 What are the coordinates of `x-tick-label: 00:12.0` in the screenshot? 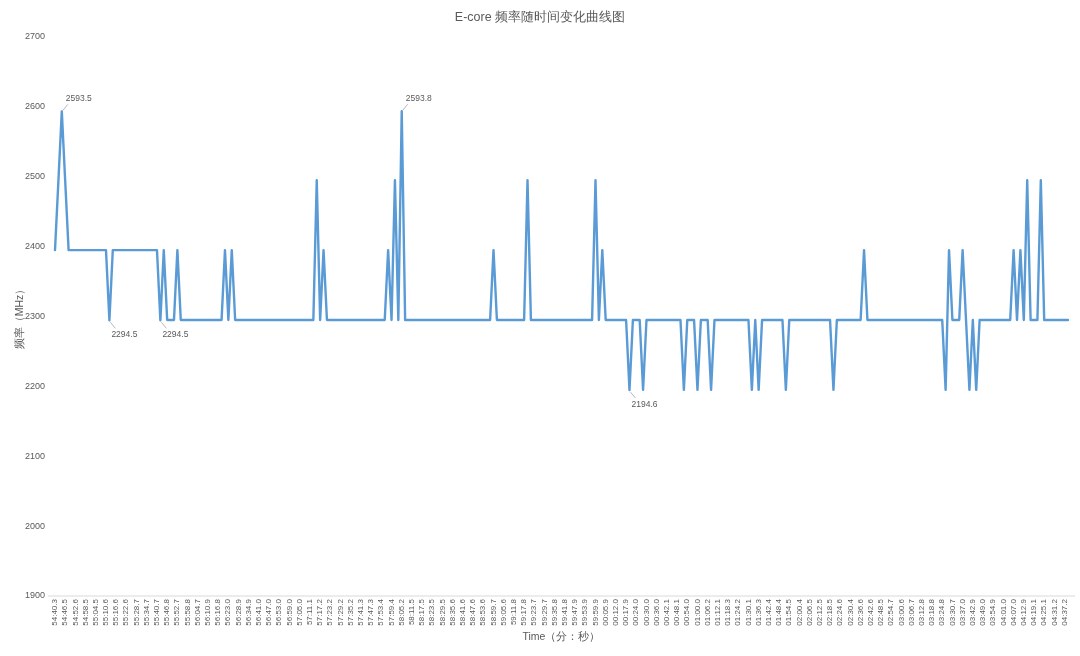 It's located at (615, 612).